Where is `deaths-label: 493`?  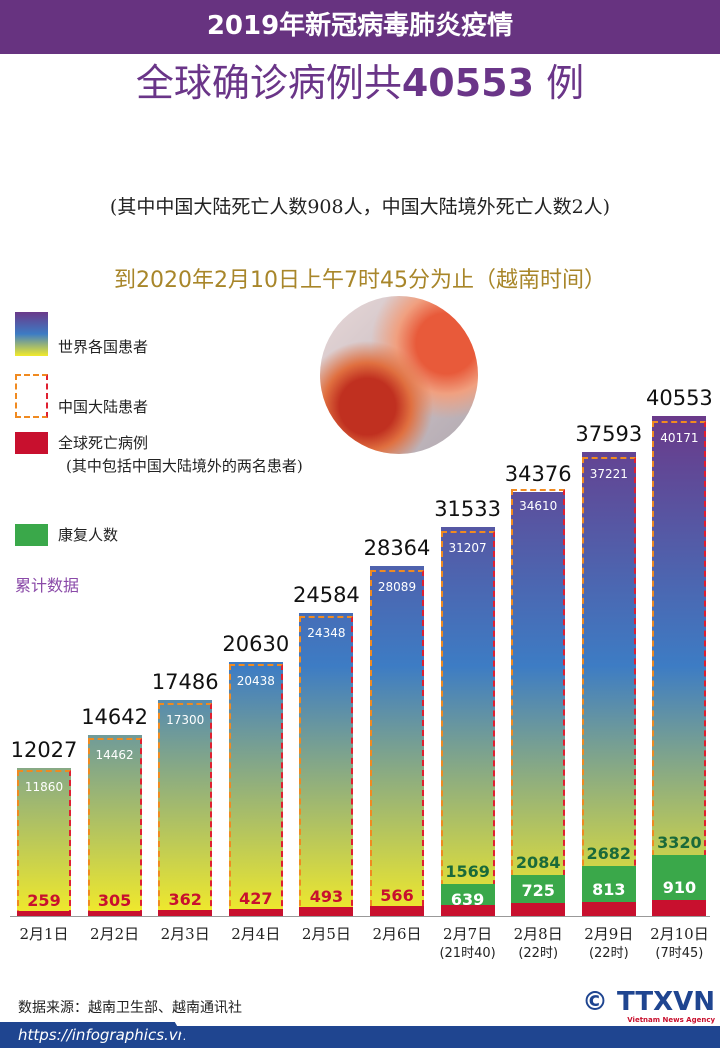
deaths-label: 493 is located at coordinates (326, 897).